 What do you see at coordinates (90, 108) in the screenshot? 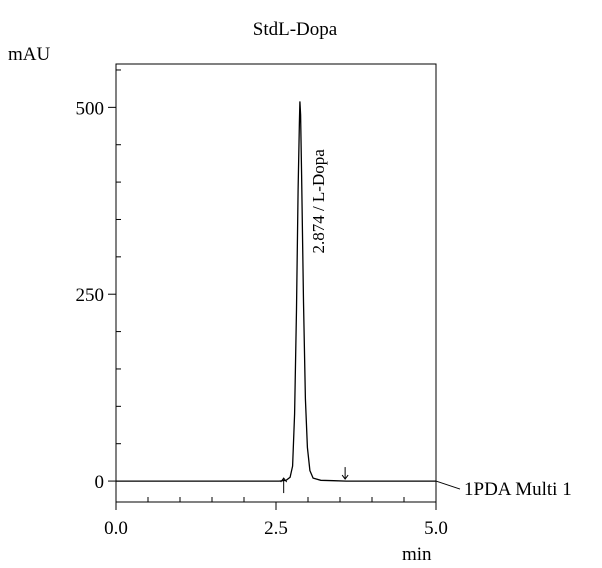
I see `y-tick-label: 500` at bounding box center [90, 108].